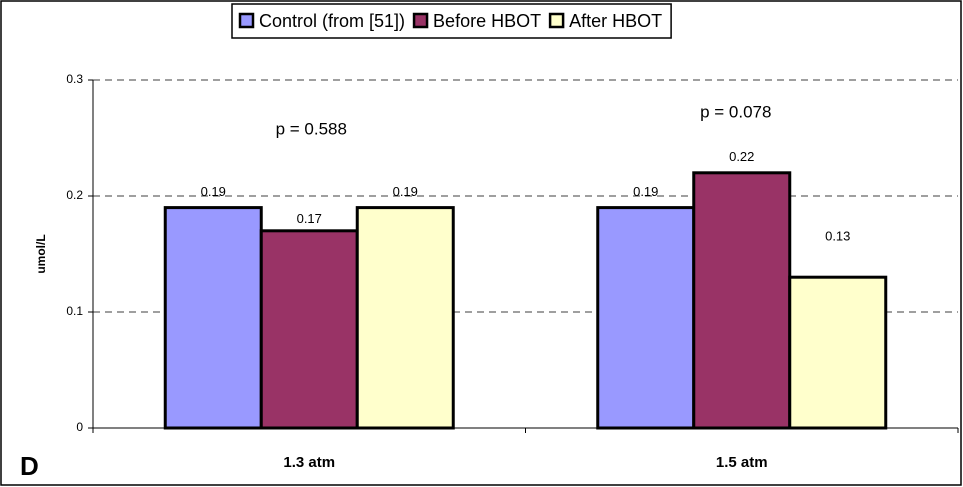 This screenshot has width=963, height=487. Describe the element at coordinates (741, 156) in the screenshot. I see `data-label: 0.22` at that location.